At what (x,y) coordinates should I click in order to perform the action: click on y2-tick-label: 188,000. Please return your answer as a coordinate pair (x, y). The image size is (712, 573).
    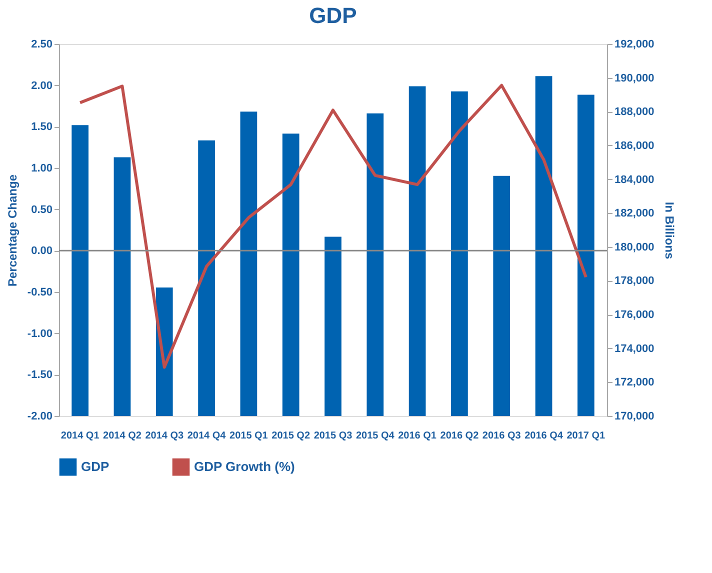
    Looking at the image, I should click on (634, 112).